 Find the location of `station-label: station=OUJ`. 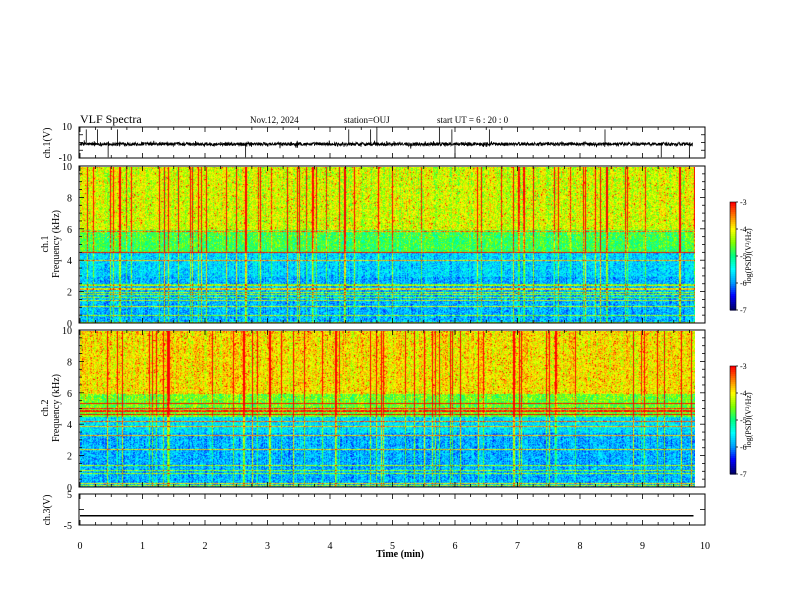

station-label: station=OUJ is located at coordinates (367, 120).